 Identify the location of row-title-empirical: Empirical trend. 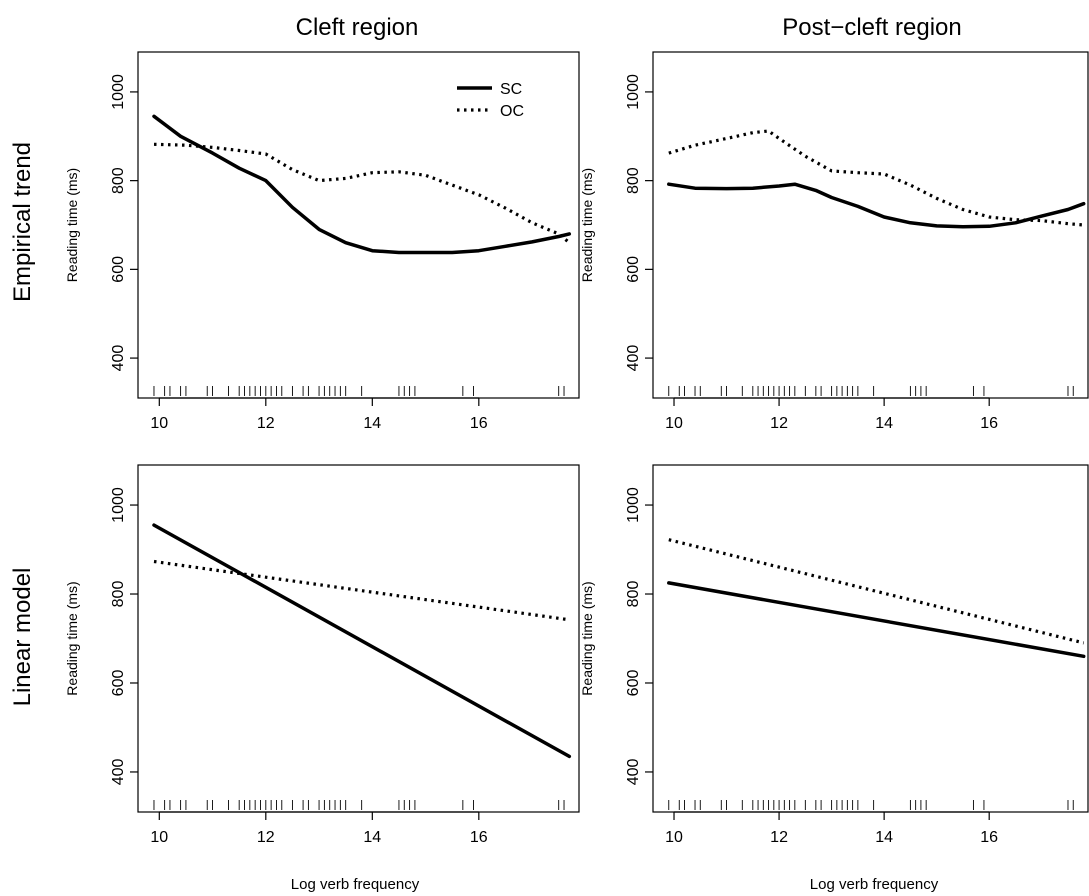
(22, 222).